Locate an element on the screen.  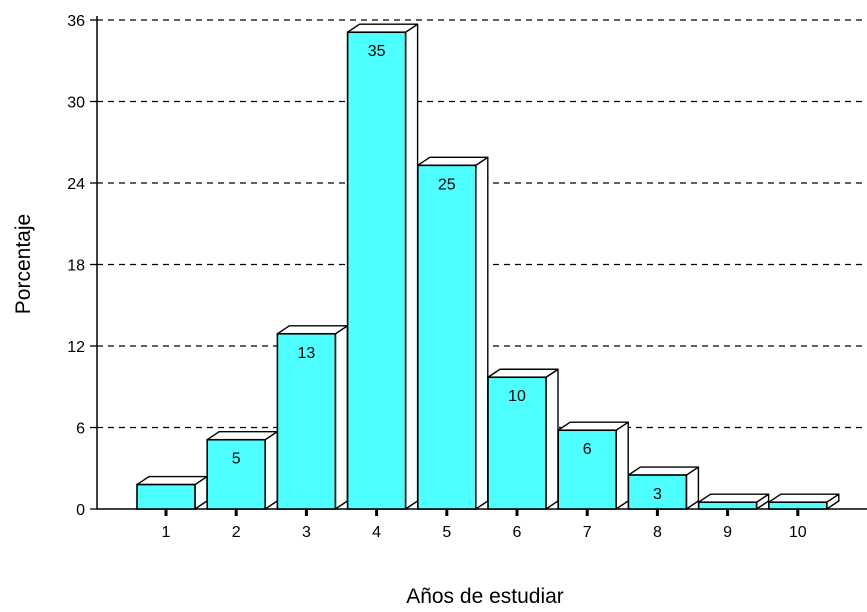
data-label-2: 5 is located at coordinates (236, 459).